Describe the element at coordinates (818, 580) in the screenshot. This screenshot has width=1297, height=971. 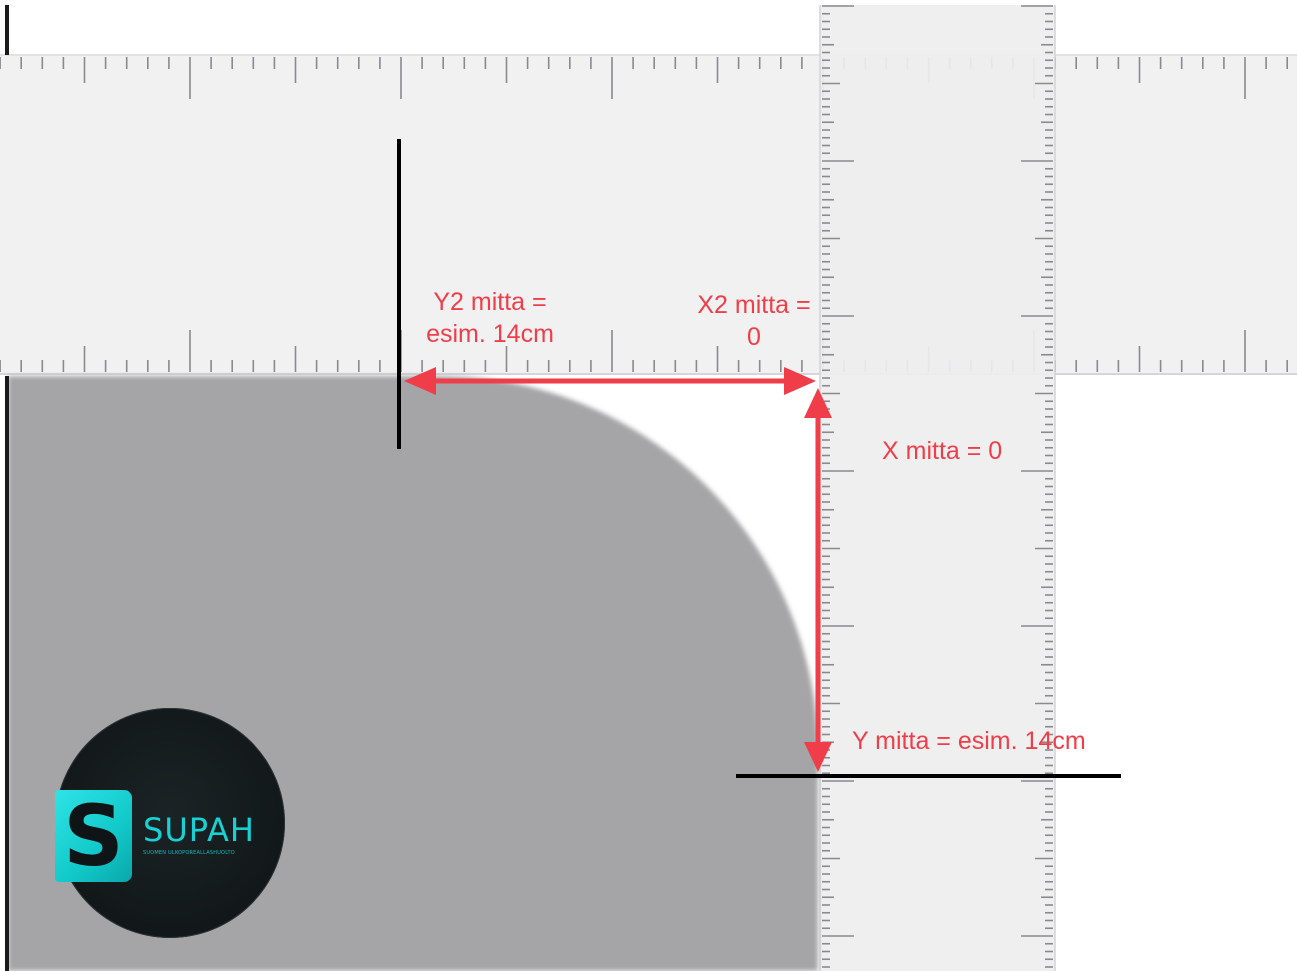
I see `vertical-measure-arrow` at that location.